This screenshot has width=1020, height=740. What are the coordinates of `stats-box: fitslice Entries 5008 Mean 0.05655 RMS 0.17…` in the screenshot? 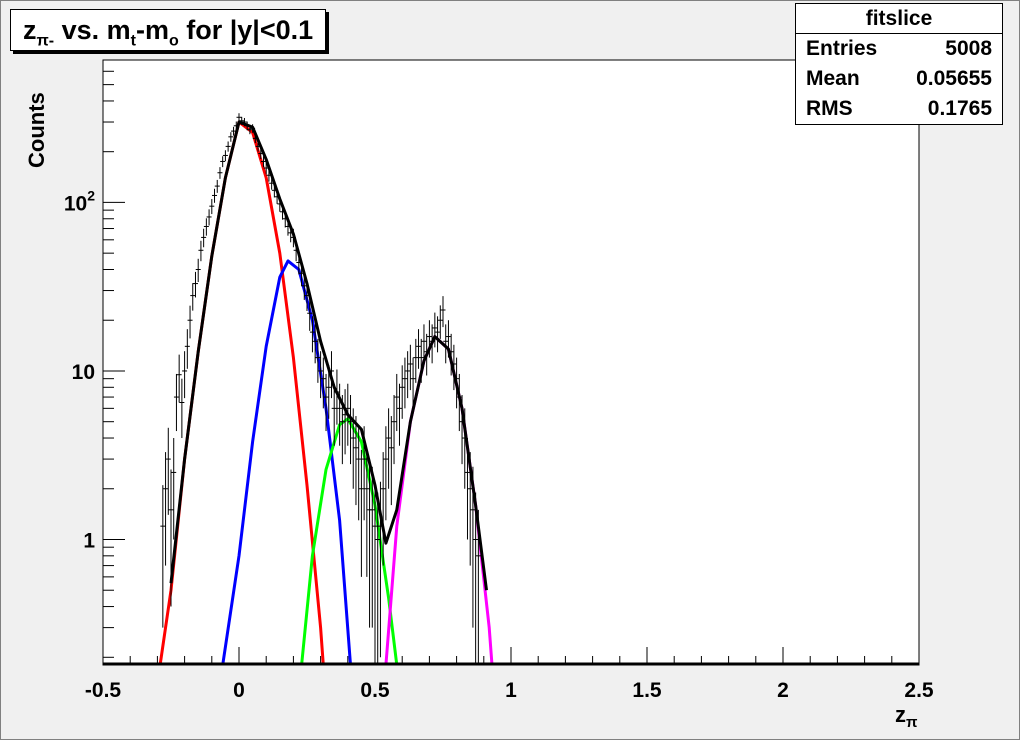 It's located at (899, 64).